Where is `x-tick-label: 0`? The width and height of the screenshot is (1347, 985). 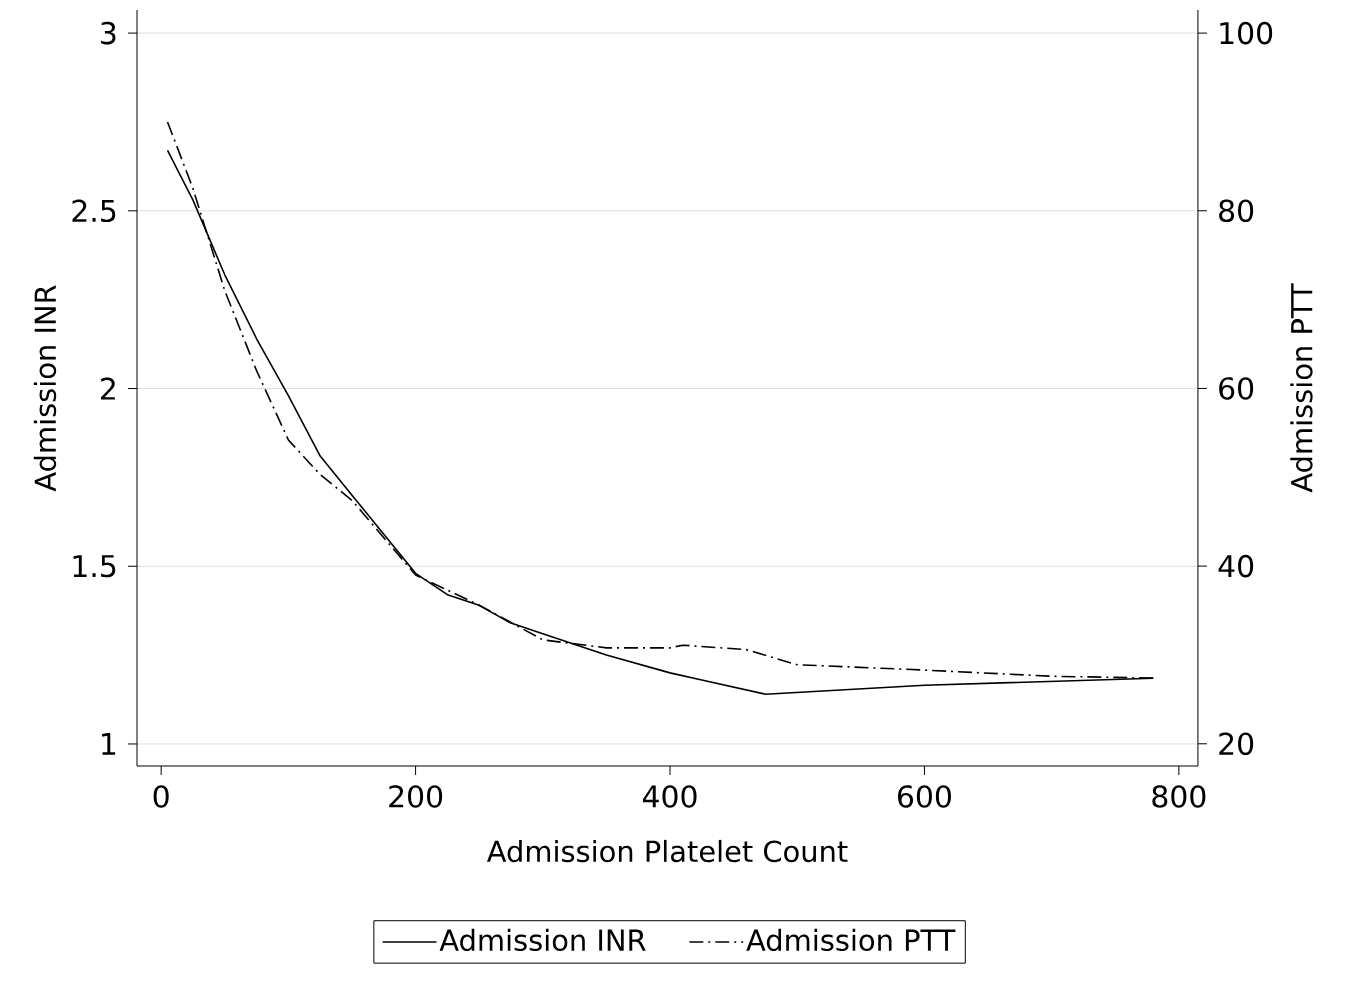
x-tick-label: 0 is located at coordinates (161, 796).